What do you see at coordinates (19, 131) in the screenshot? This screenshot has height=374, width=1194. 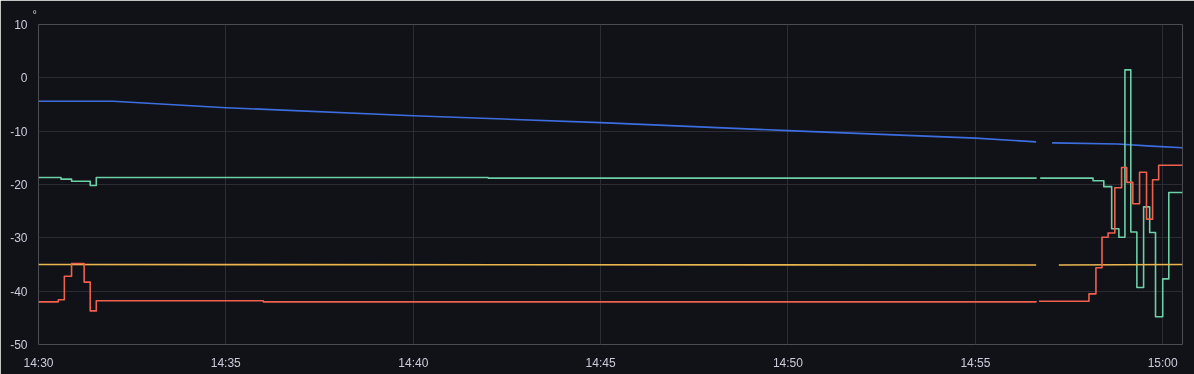 I see `y-tick-label: -10` at bounding box center [19, 131].